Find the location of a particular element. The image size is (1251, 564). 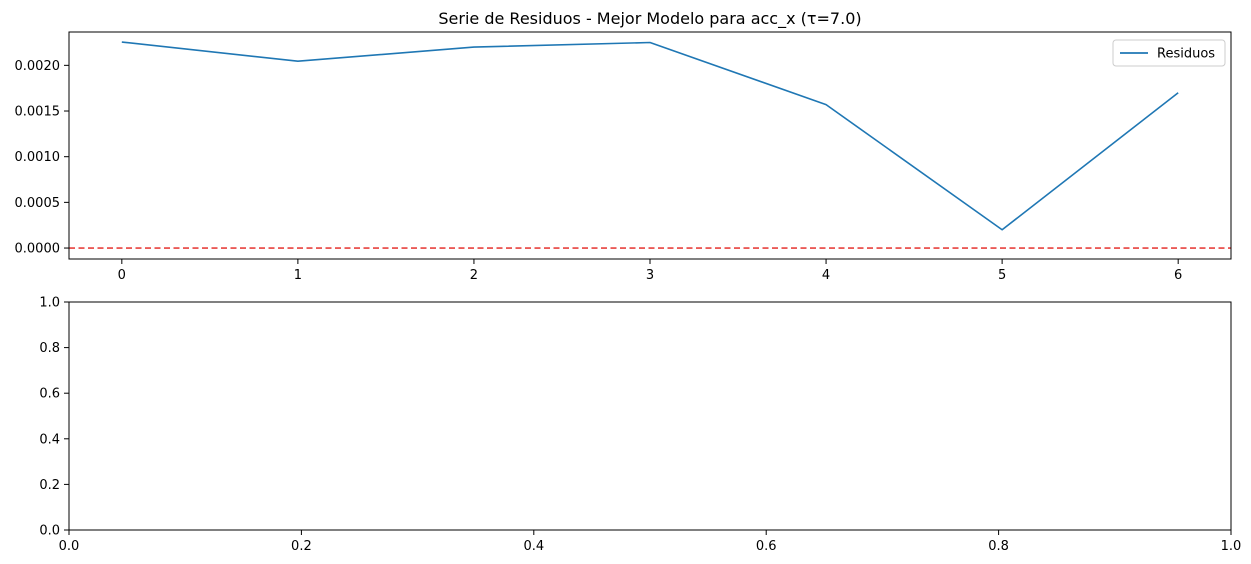

y-tick-label: 0.0020 is located at coordinates (38, 66).